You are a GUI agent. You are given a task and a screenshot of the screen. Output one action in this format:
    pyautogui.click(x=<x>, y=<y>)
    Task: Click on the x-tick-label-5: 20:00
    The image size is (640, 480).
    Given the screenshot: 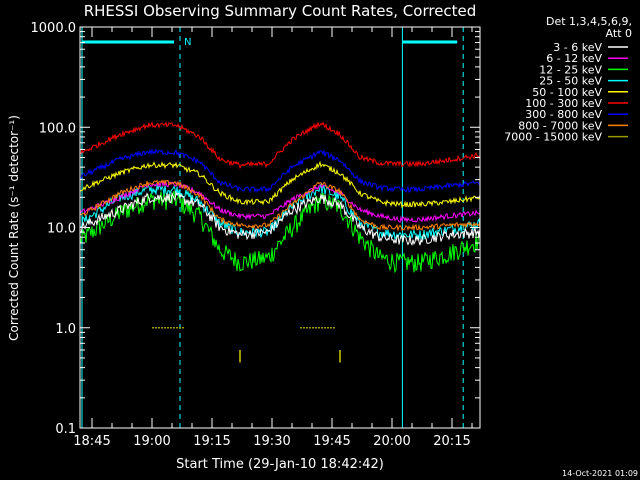 What is the action you would take?
    pyautogui.click(x=391, y=441)
    